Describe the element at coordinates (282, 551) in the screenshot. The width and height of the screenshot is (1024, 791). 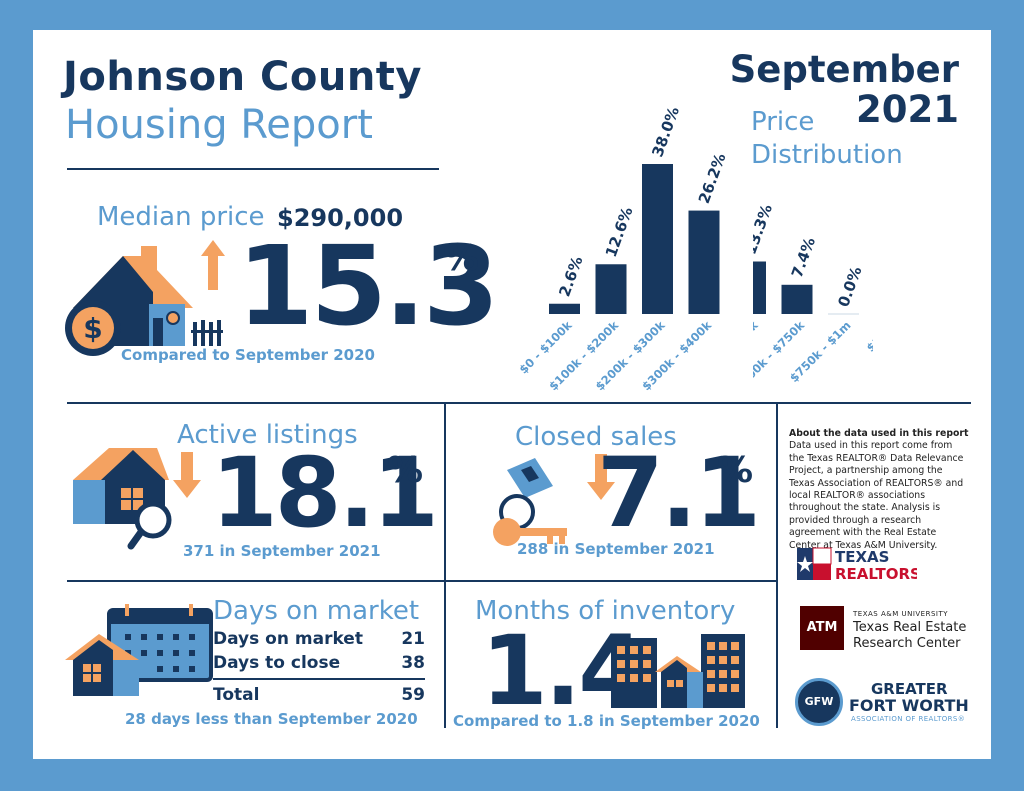
I see `active-listings-caption: 371 in September 2021` at that location.